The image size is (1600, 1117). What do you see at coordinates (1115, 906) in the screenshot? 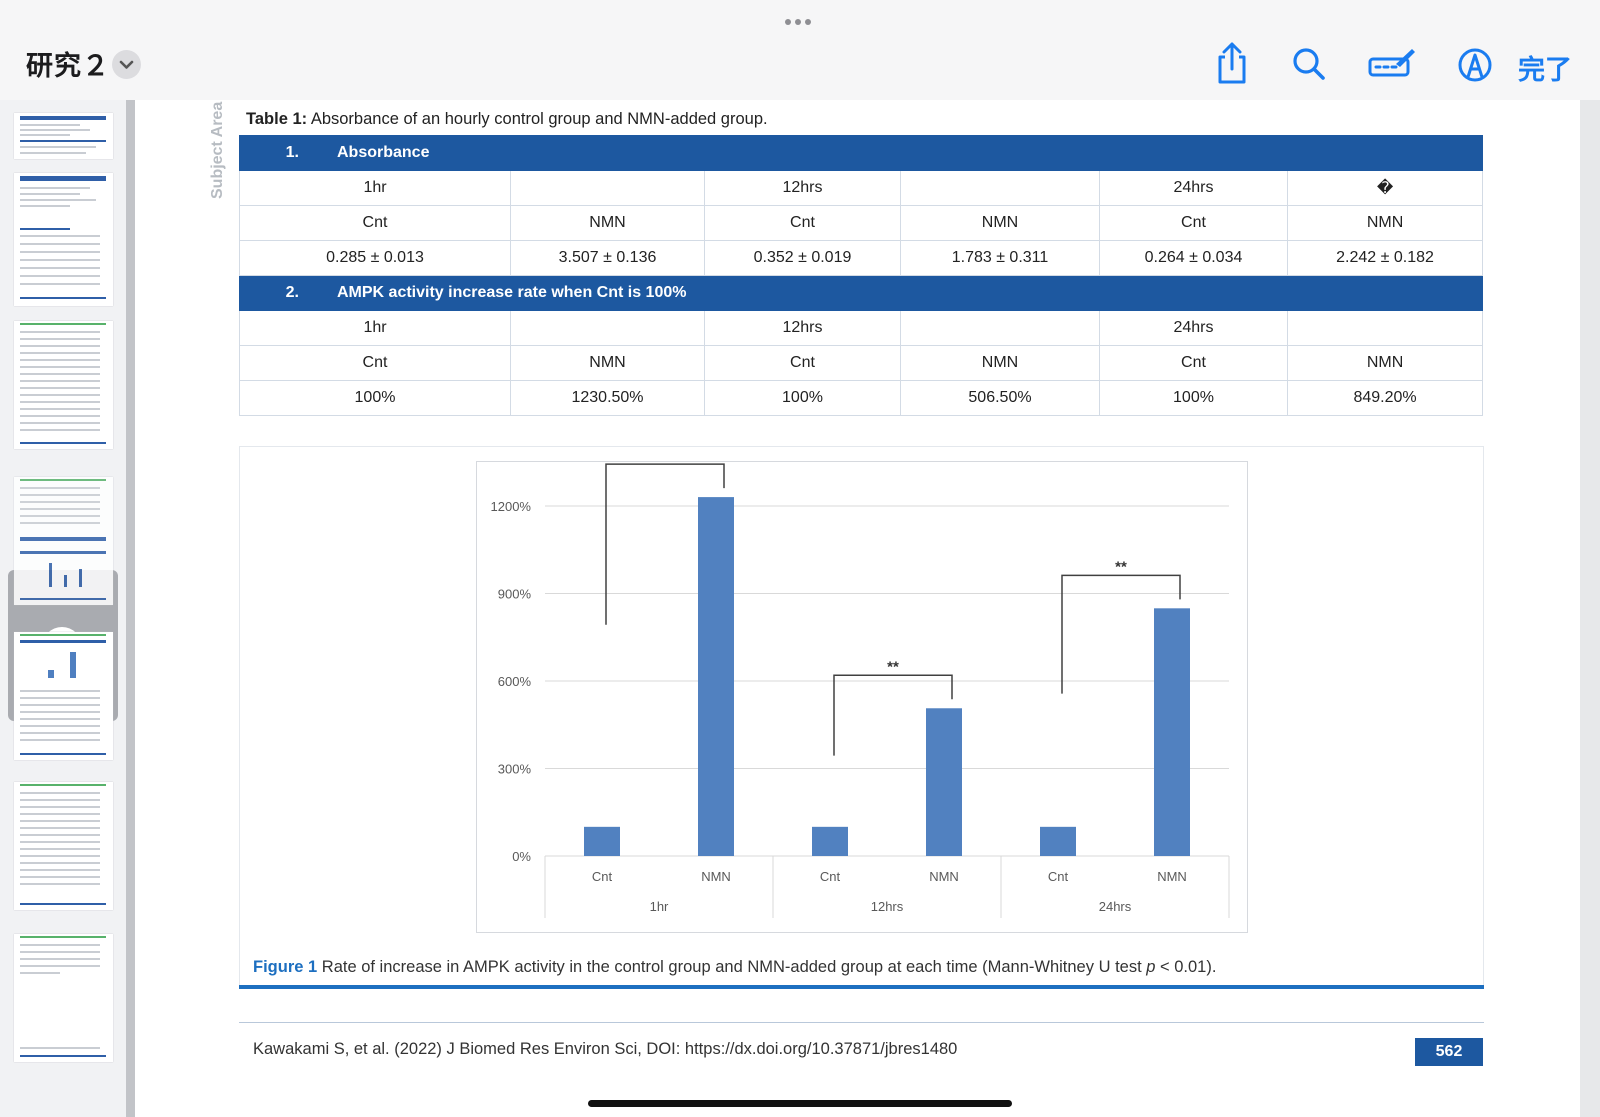
I see `x-group-label: 24hrs` at bounding box center [1115, 906].